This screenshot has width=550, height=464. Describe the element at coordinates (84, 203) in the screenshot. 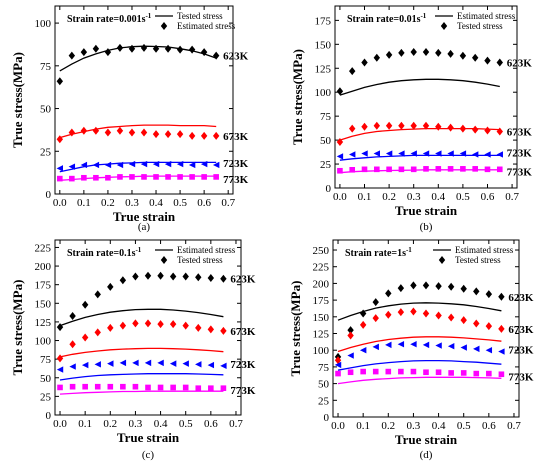

I see `x-tick-label: 0.1` at that location.